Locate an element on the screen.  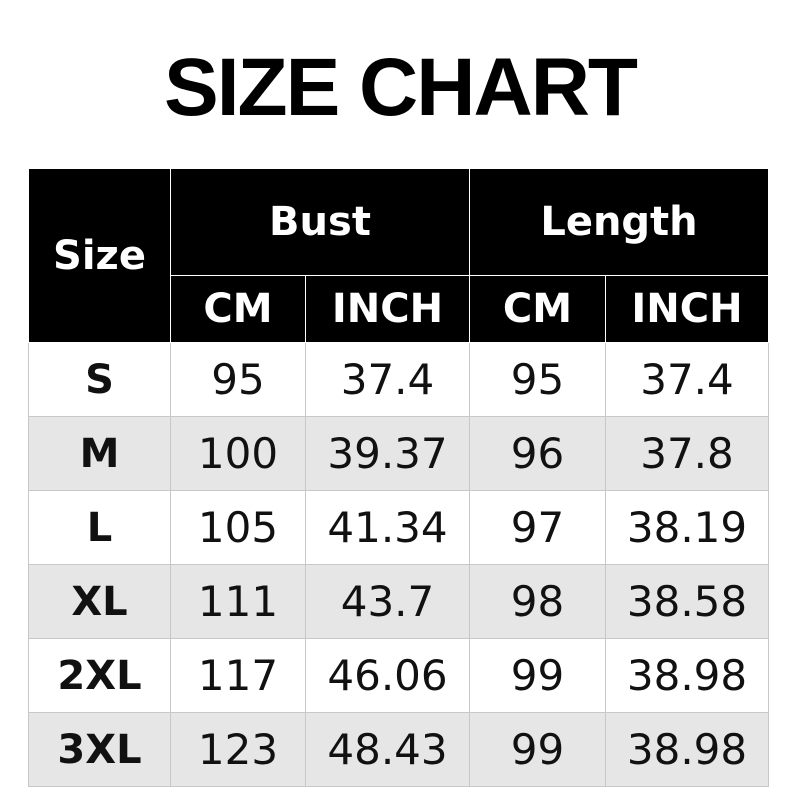
cell-length-inch: 37.4 is located at coordinates (687, 379).